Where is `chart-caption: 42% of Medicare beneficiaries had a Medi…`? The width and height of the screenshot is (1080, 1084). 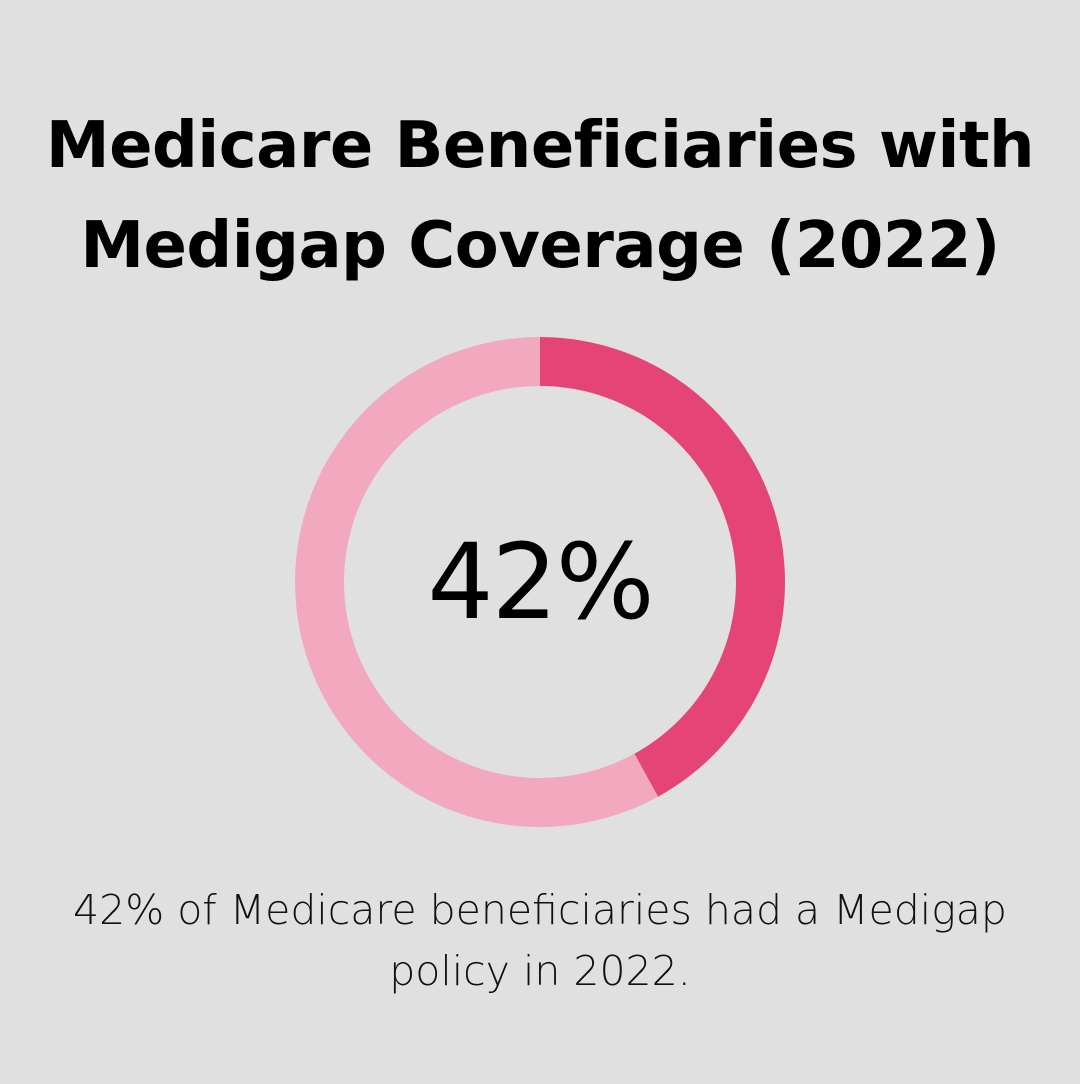 chart-caption: 42% of Medicare beneficiaries had a Medi… is located at coordinates (540, 940).